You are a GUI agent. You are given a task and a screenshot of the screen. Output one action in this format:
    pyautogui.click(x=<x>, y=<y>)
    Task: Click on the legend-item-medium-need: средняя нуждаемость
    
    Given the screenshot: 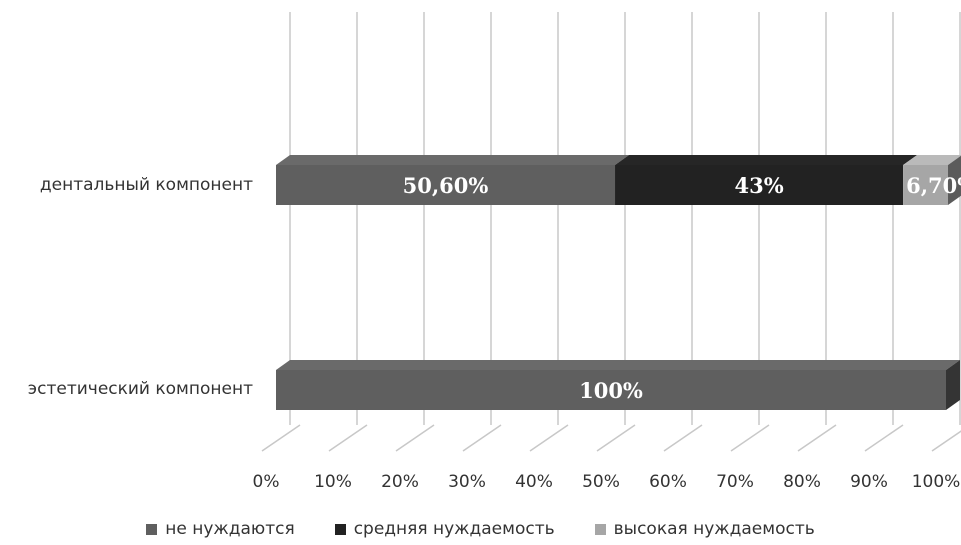 What is the action you would take?
    pyautogui.click(x=444, y=529)
    